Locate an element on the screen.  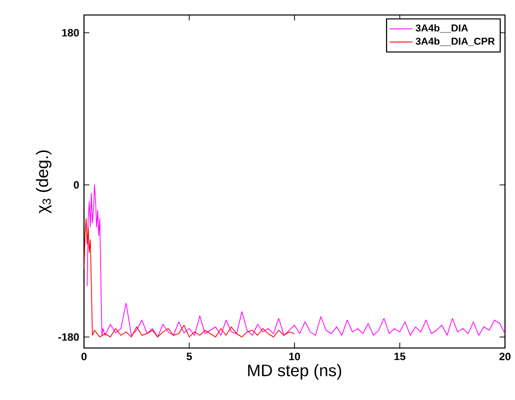
y-tick-label: 0 is located at coordinates (76, 185).